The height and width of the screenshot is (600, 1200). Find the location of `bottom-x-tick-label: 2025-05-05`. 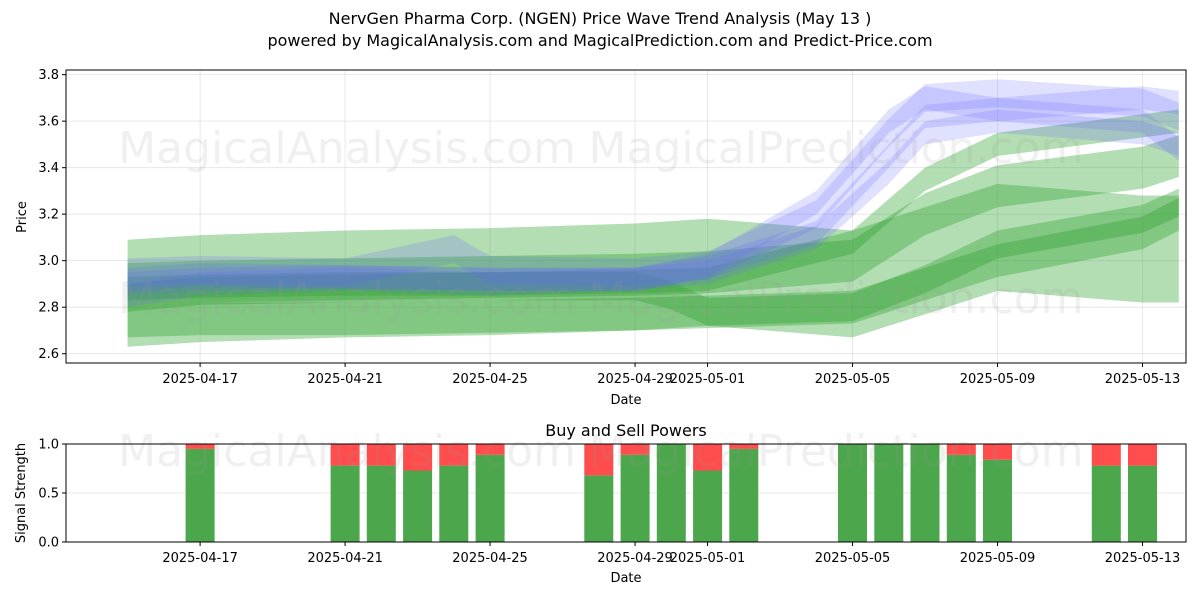

bottom-x-tick-label: 2025-05-05 is located at coordinates (853, 558).